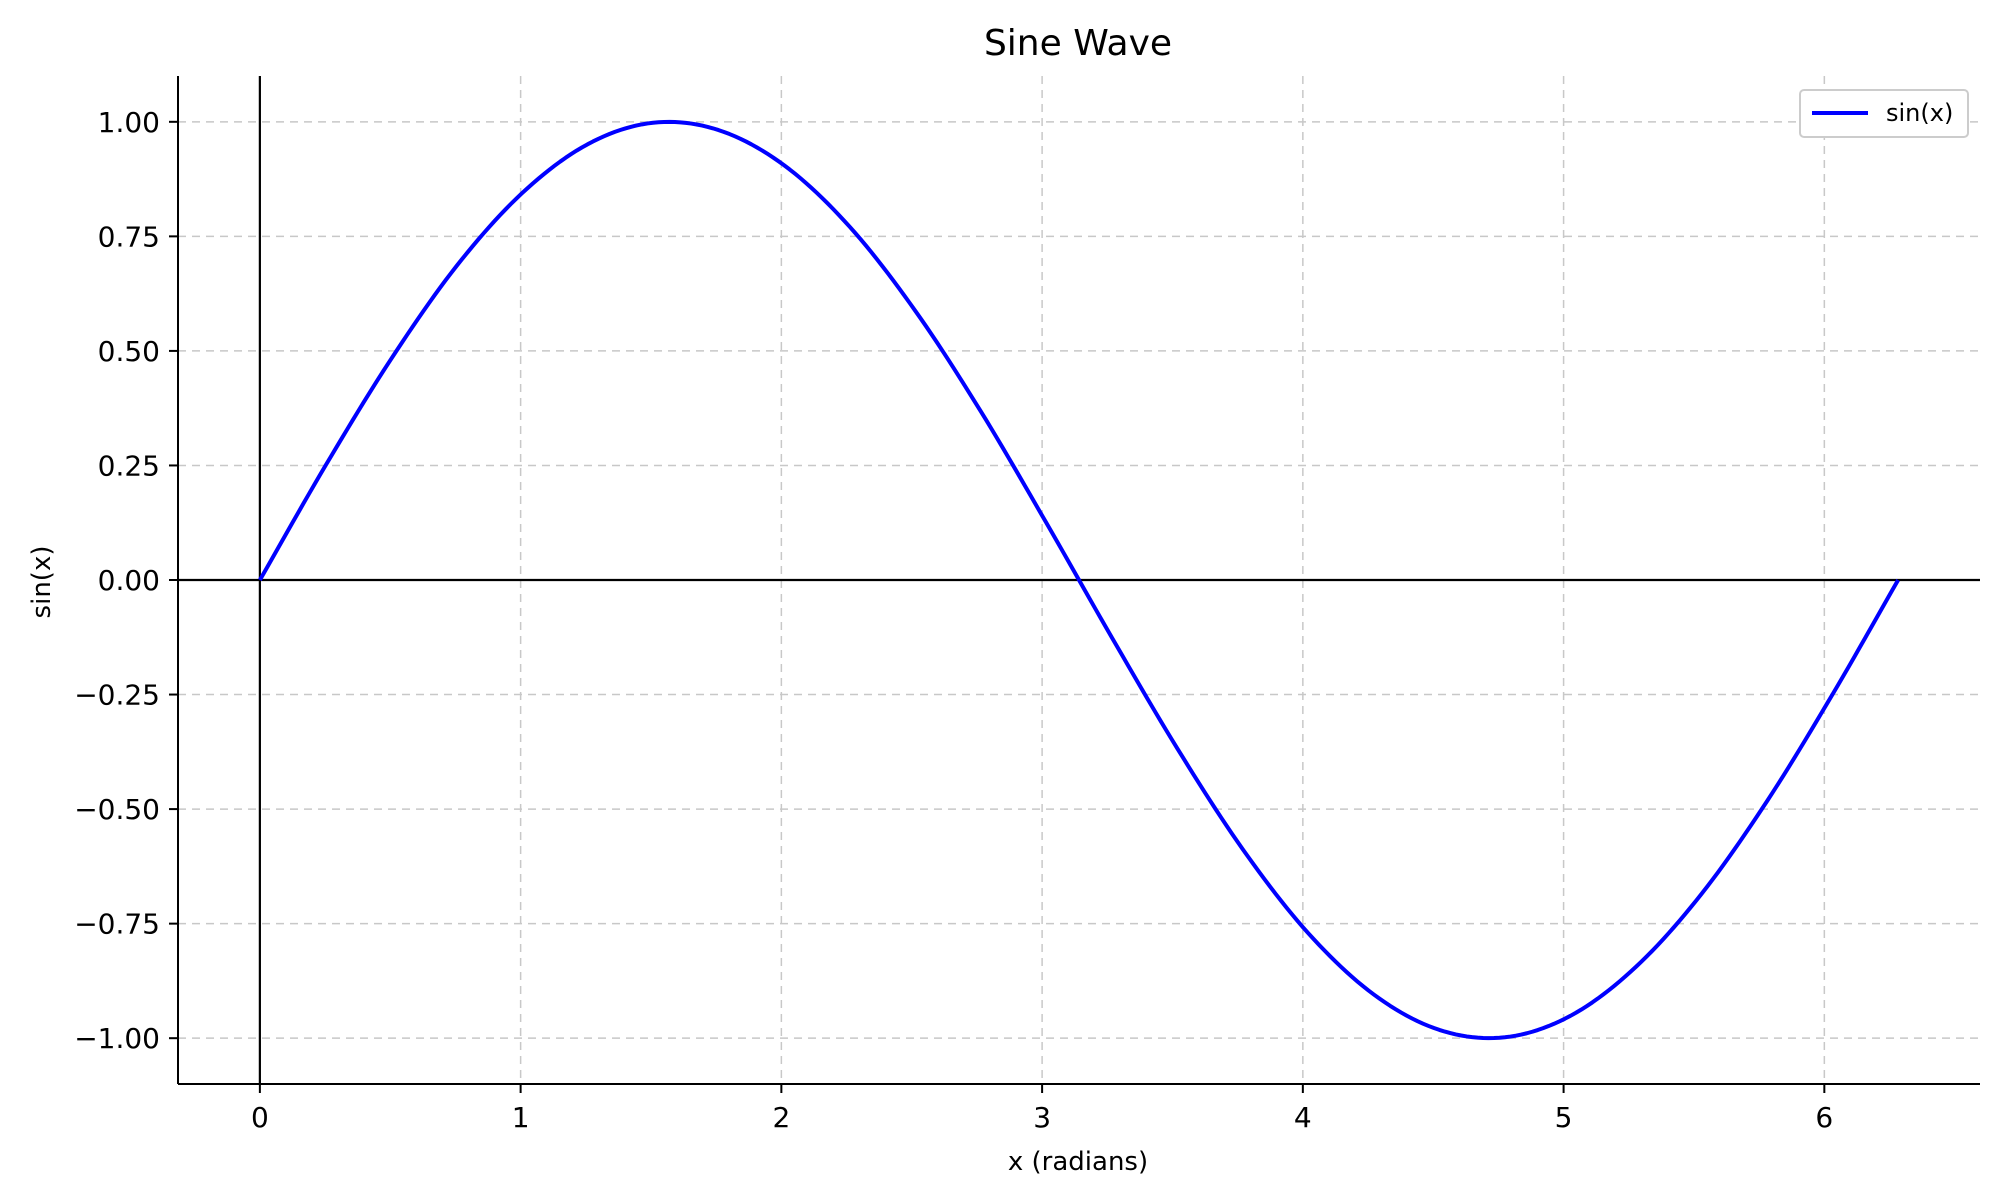 This screenshot has width=2000, height=1200. Describe the element at coordinates (1042, 1117) in the screenshot. I see `x-tick-label: 3` at that location.